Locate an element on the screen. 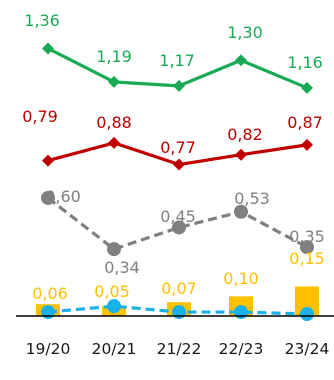  data-label: 0,15 is located at coordinates (307, 258).